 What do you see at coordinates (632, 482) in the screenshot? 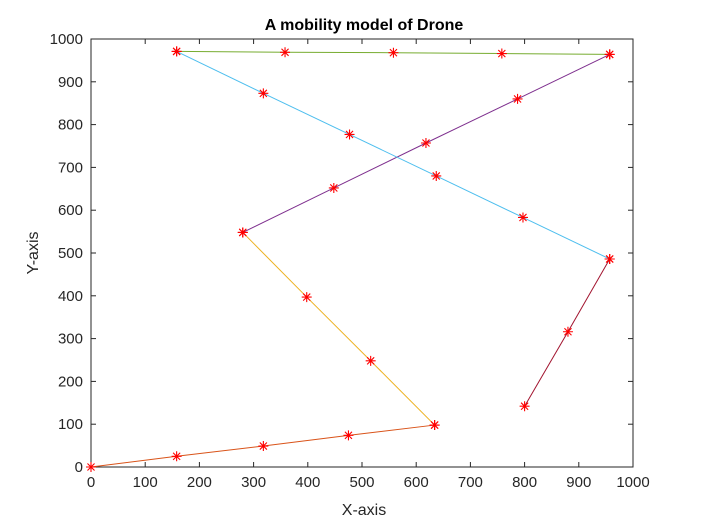
I see `x-tick-label: 1000` at bounding box center [632, 482].